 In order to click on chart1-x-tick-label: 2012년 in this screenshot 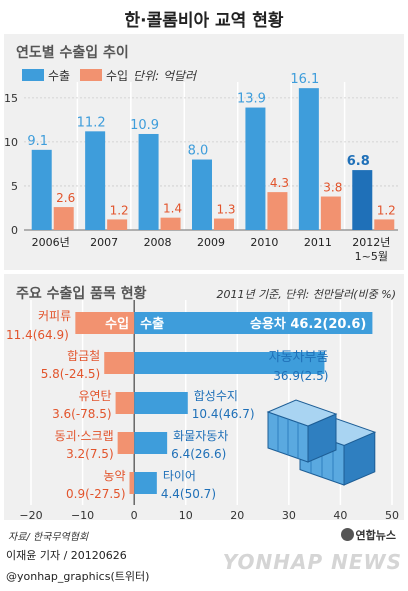, I will do `click(371, 242)`.